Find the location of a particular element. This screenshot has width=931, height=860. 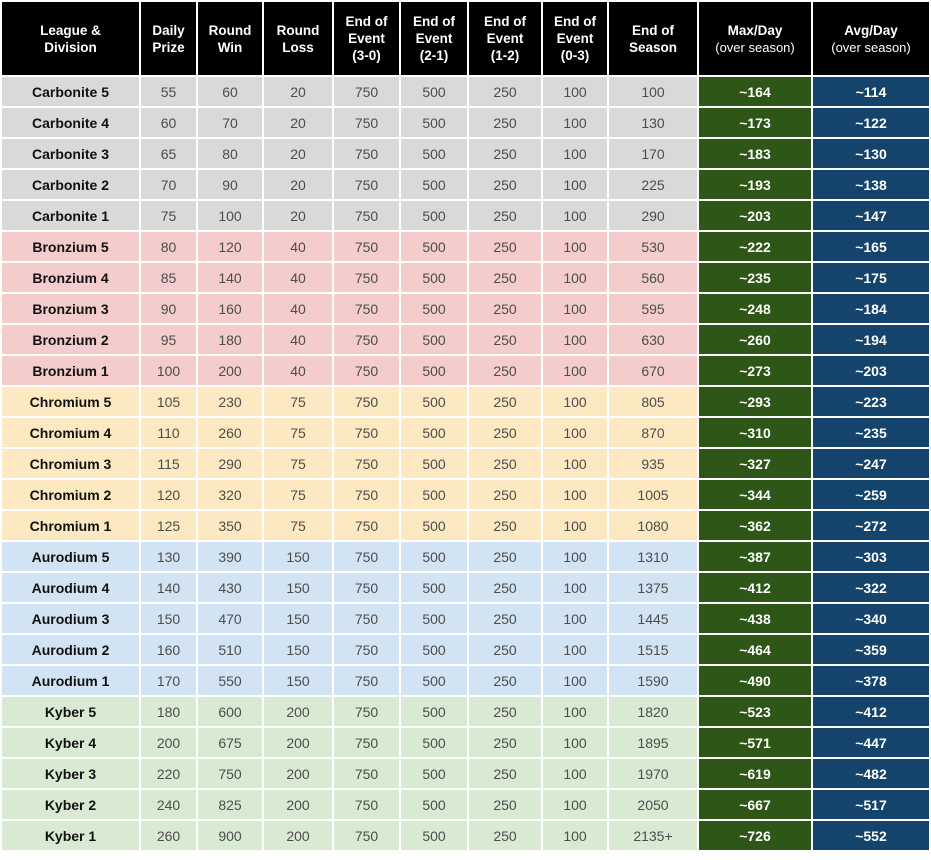

avg-per-day-cell: ~412 is located at coordinates (871, 711).